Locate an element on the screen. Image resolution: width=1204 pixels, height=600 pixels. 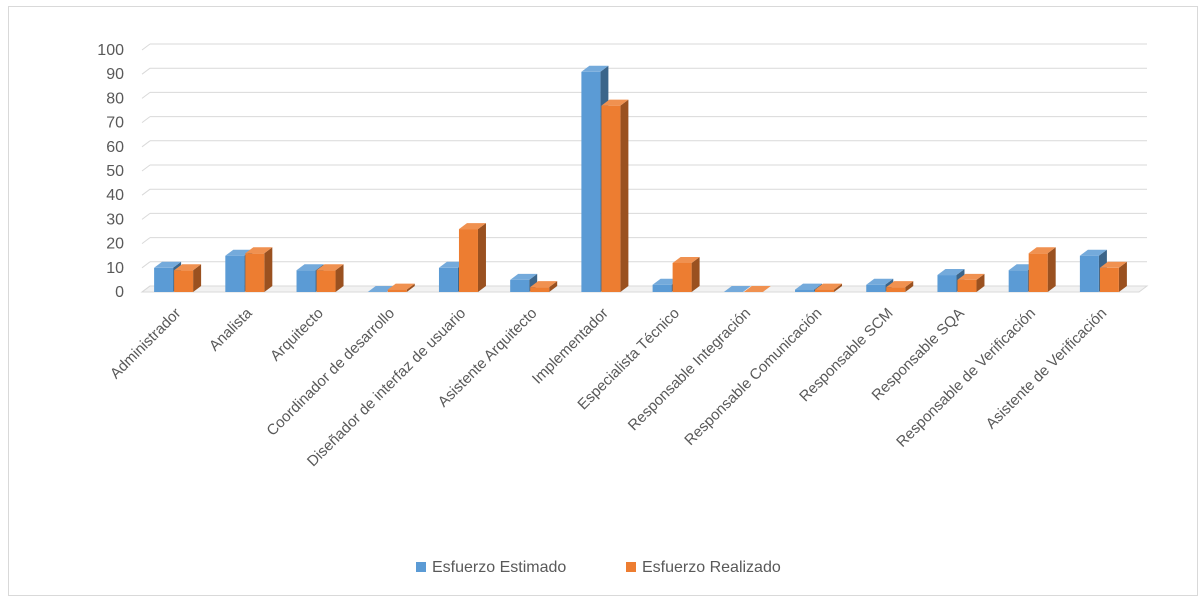
x-category-label: Responsable de Verificación is located at coordinates (966, 378).